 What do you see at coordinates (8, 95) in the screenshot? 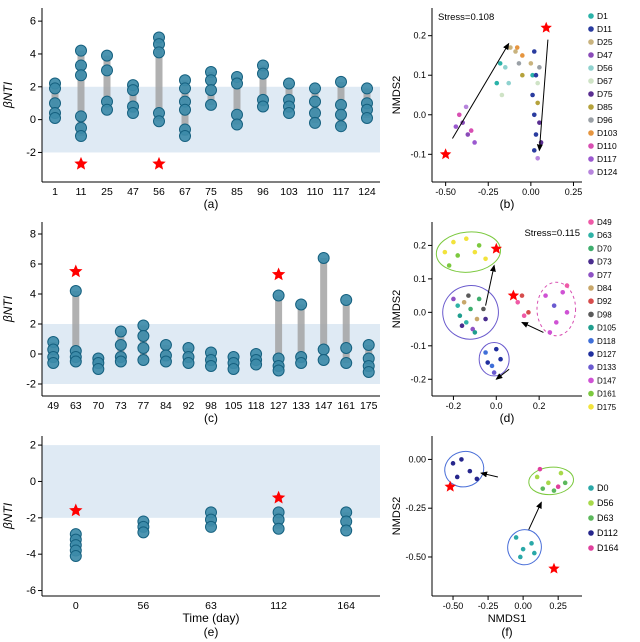
I see `y-axis-label: βNTI` at bounding box center [8, 95].